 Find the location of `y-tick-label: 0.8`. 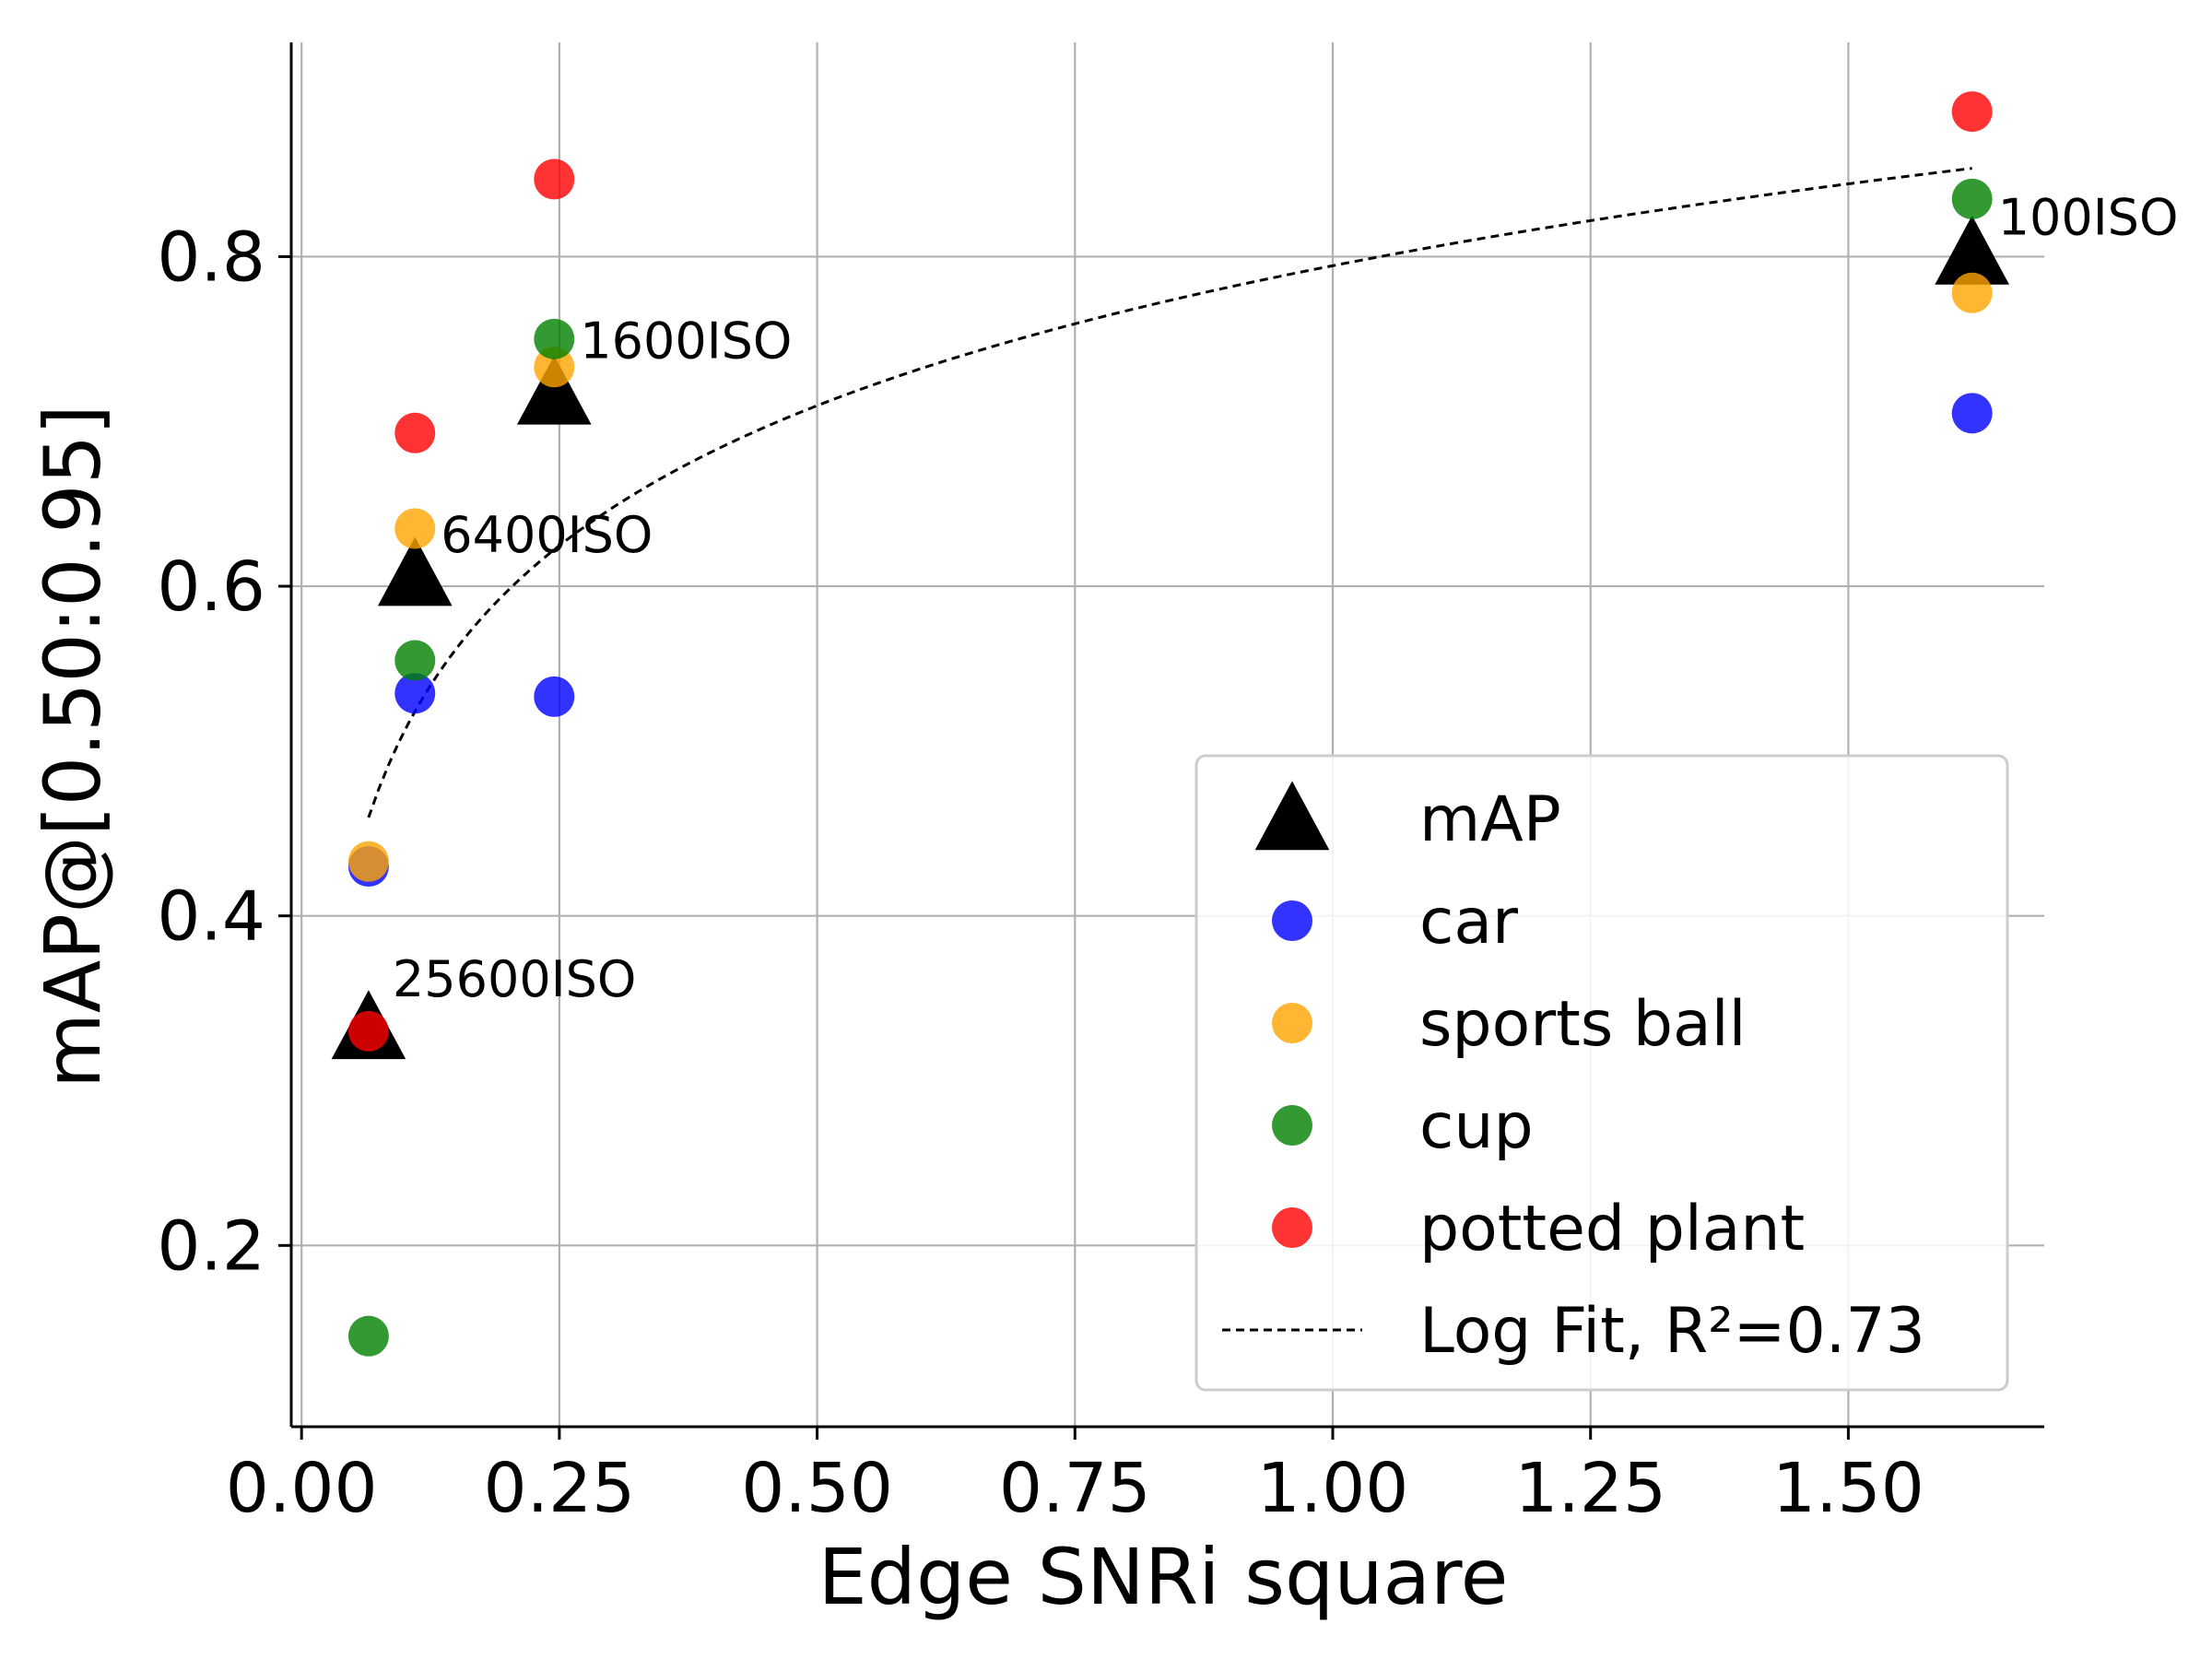

y-tick-label: 0.8 is located at coordinates (211, 257).